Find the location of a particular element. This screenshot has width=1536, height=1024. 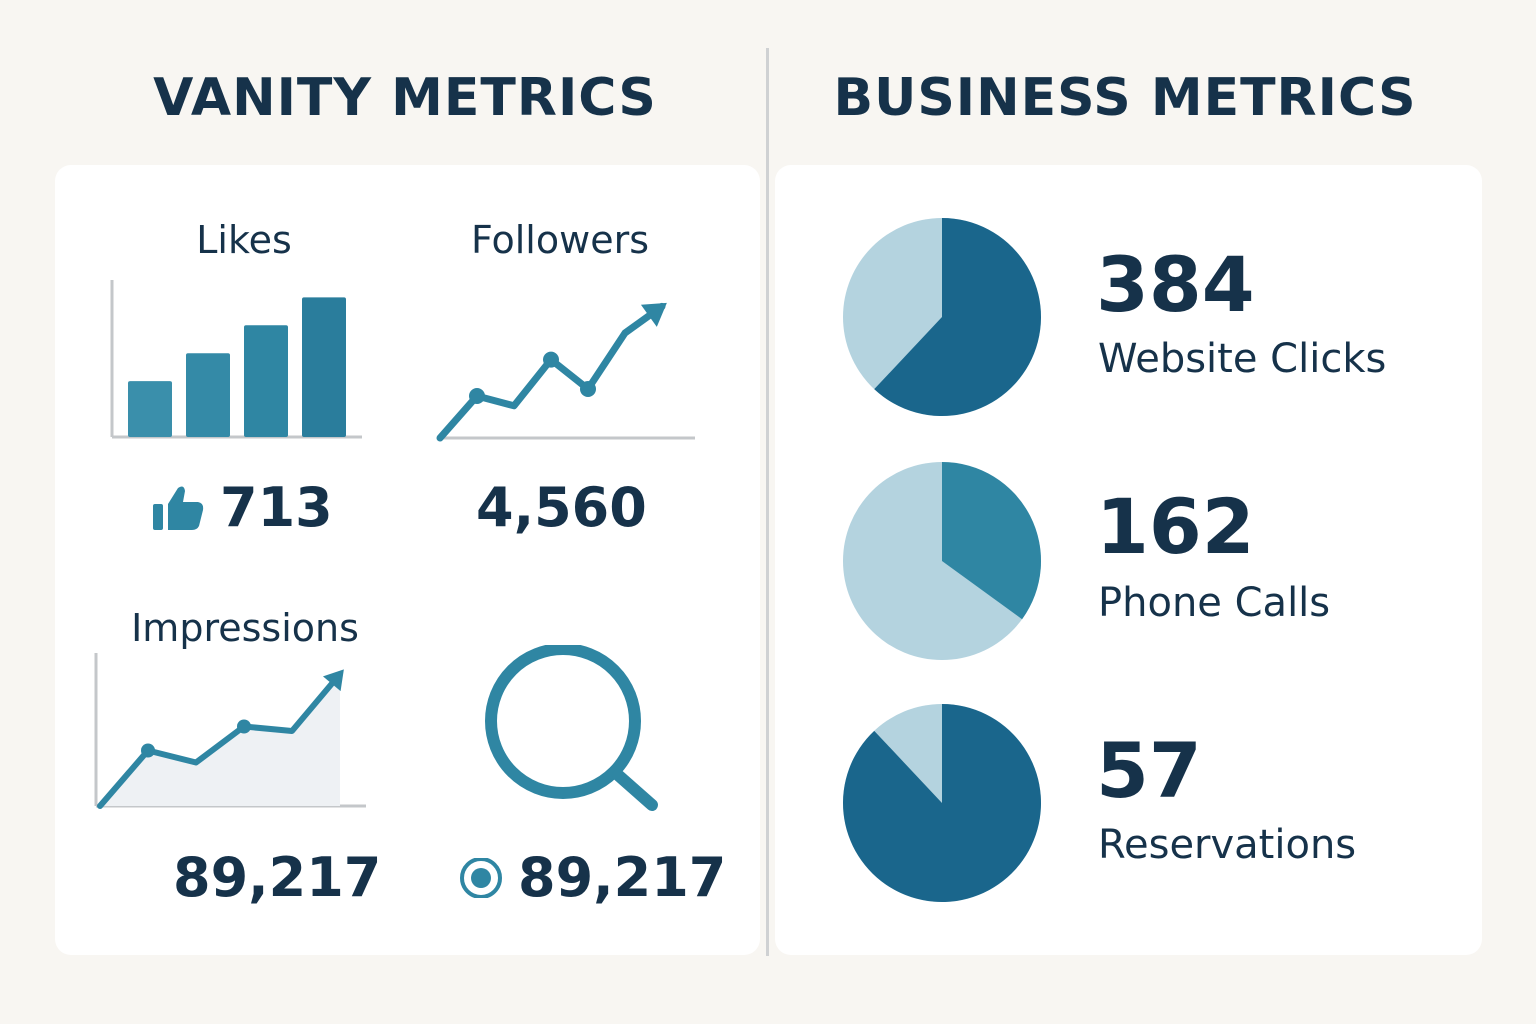

followers-line-chart is located at coordinates (565, 372).